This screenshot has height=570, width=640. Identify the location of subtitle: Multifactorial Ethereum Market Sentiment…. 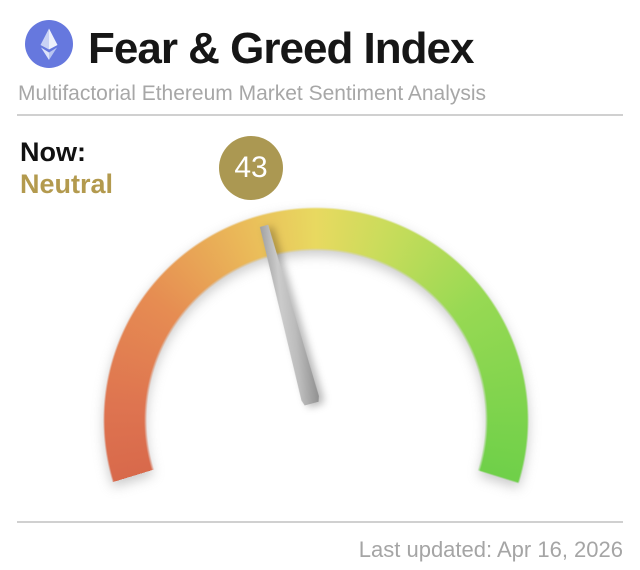
(252, 93).